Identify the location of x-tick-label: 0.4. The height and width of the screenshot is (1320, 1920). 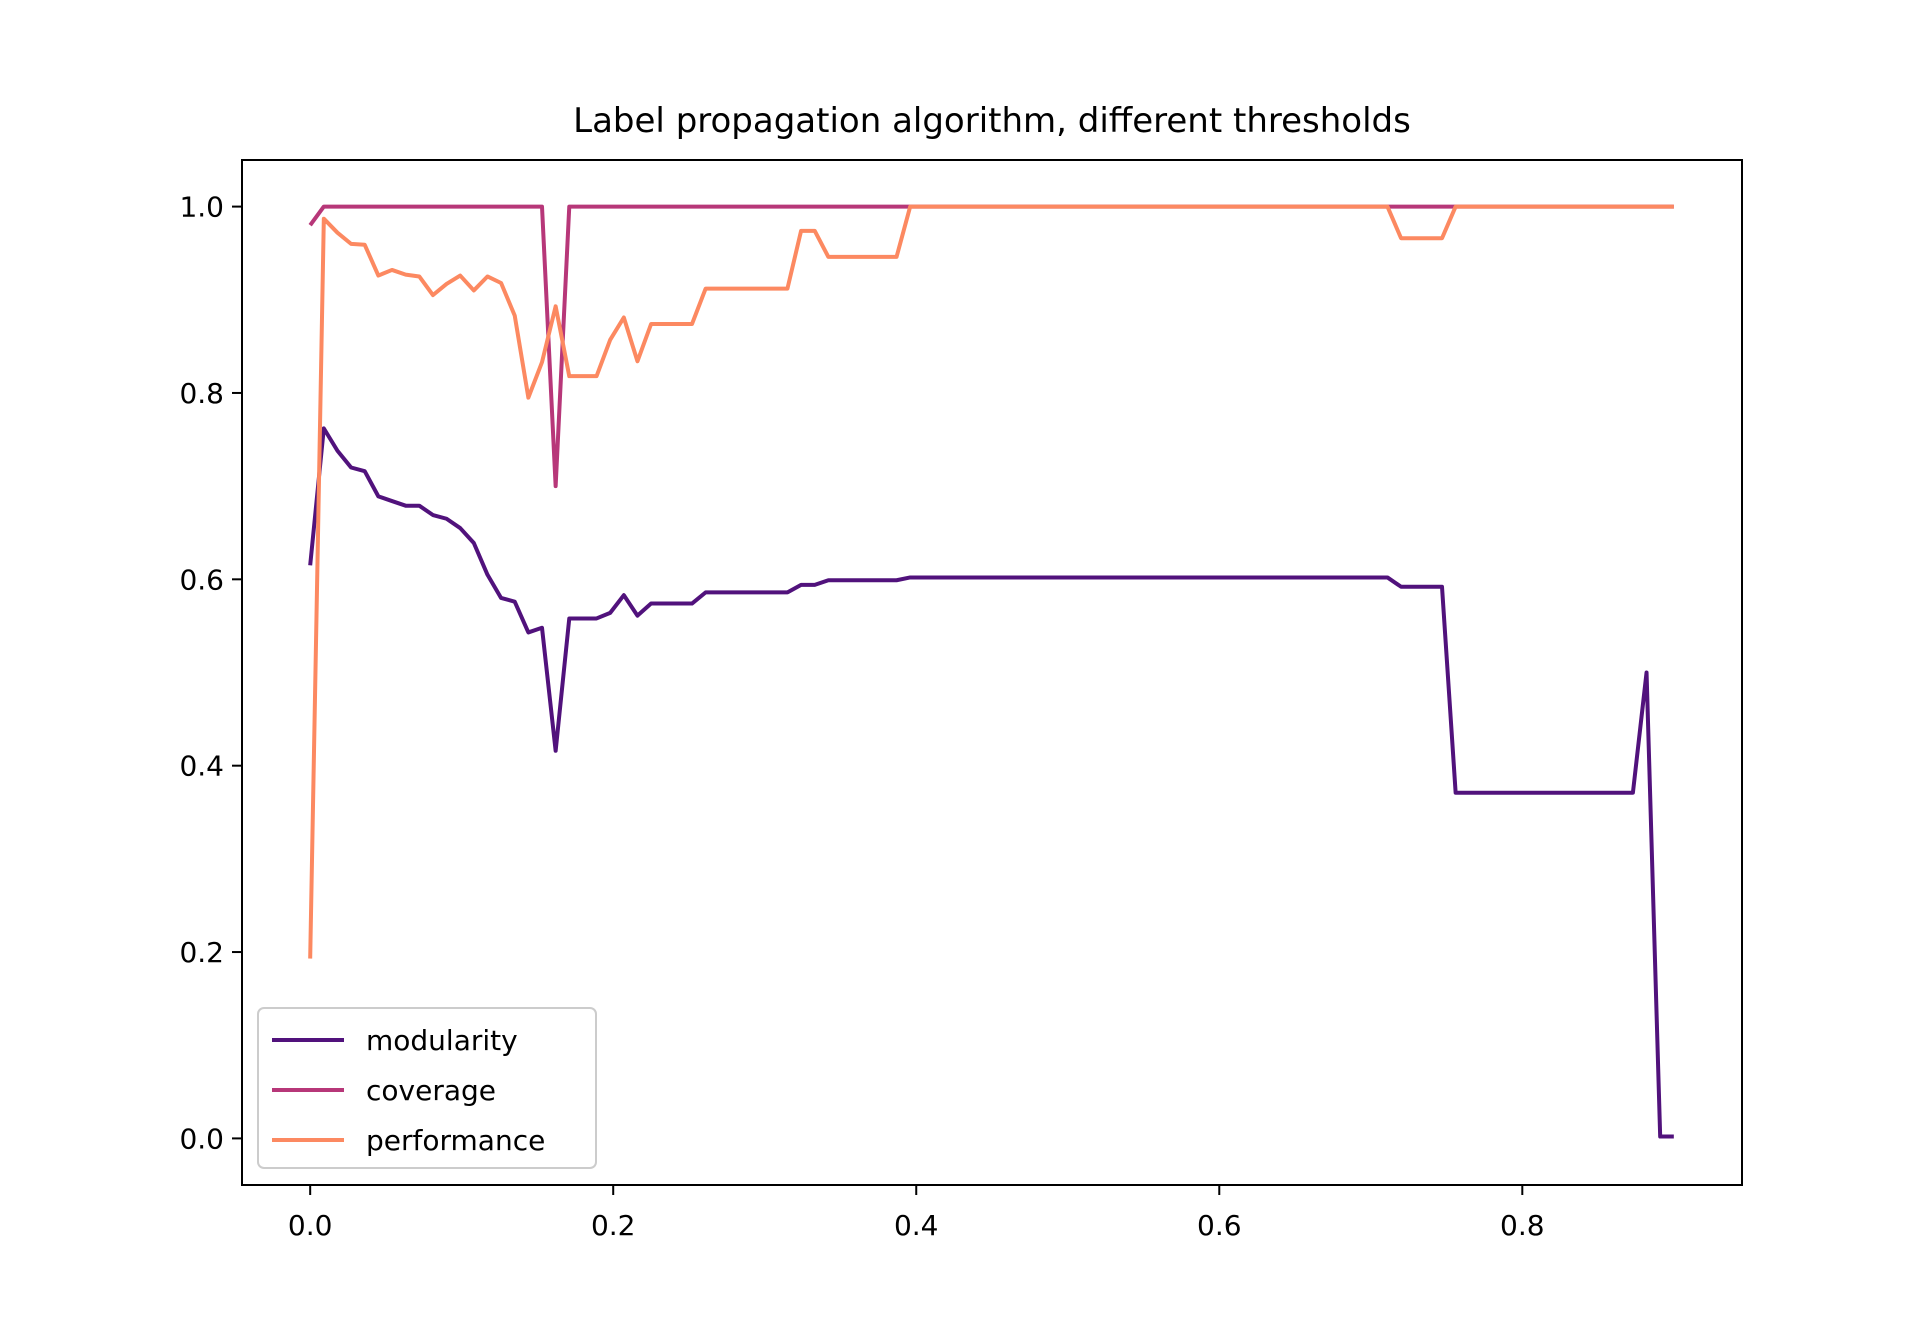
(916, 1225).